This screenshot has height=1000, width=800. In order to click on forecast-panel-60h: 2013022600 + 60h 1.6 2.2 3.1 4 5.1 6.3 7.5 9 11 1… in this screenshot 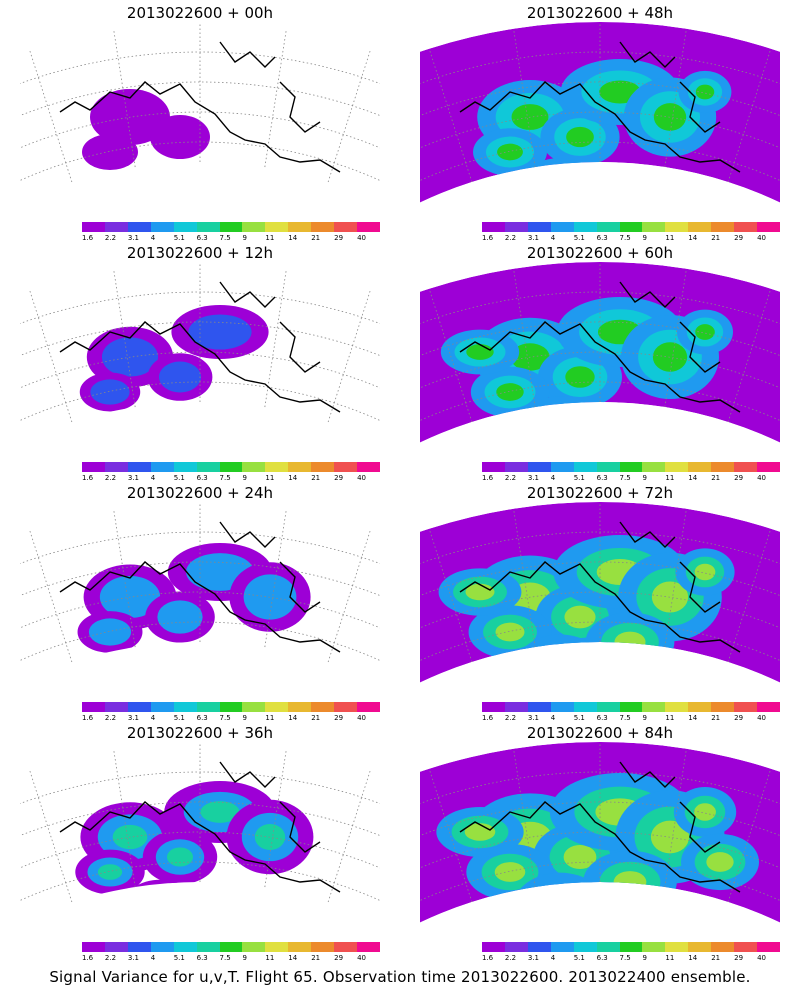, I will do `click(600, 361)`.